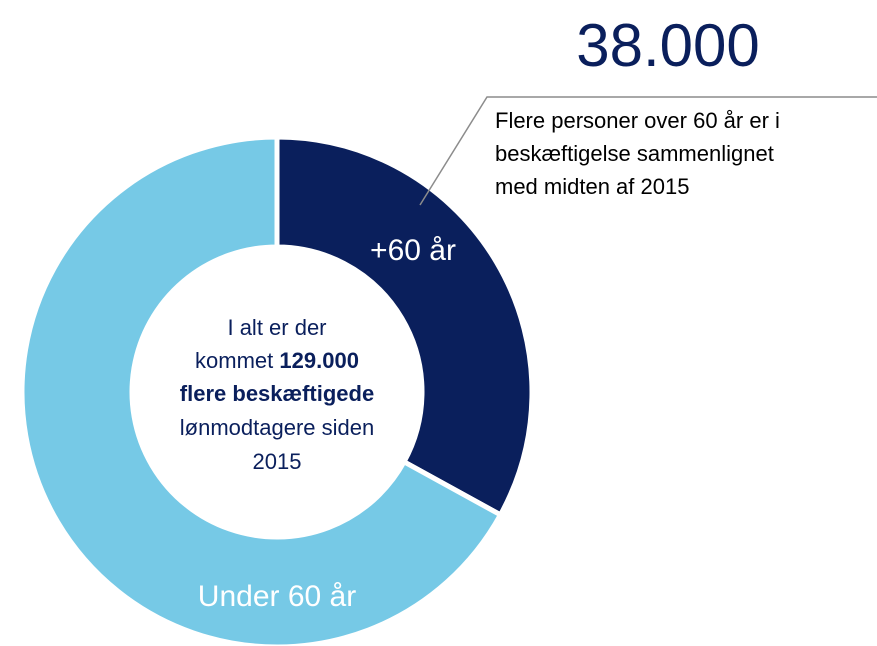 The width and height of the screenshot is (877, 646). Describe the element at coordinates (413, 250) in the screenshot. I see `segment-label: +60 år` at that location.